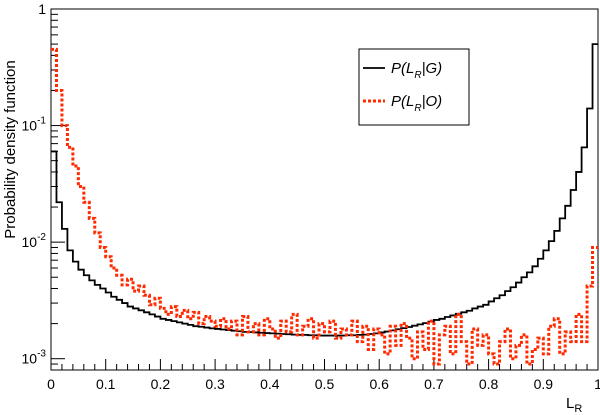  Describe the element at coordinates (489, 384) in the screenshot. I see `x-tick-label: 0.8` at that location.